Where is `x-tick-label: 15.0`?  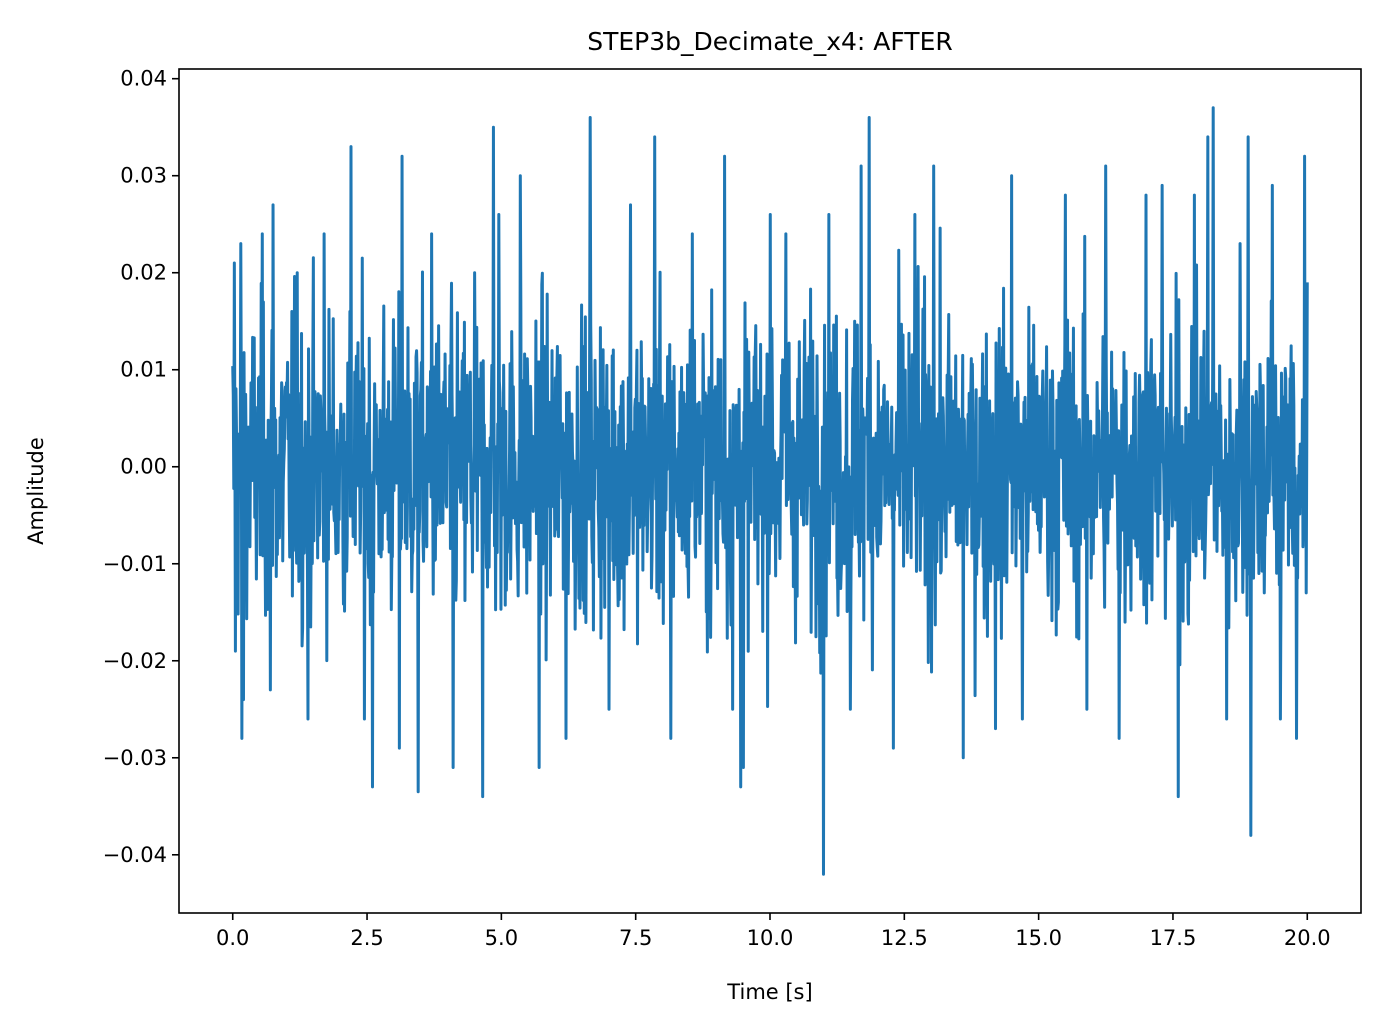 x-tick-label: 15.0 is located at coordinates (1038, 938).